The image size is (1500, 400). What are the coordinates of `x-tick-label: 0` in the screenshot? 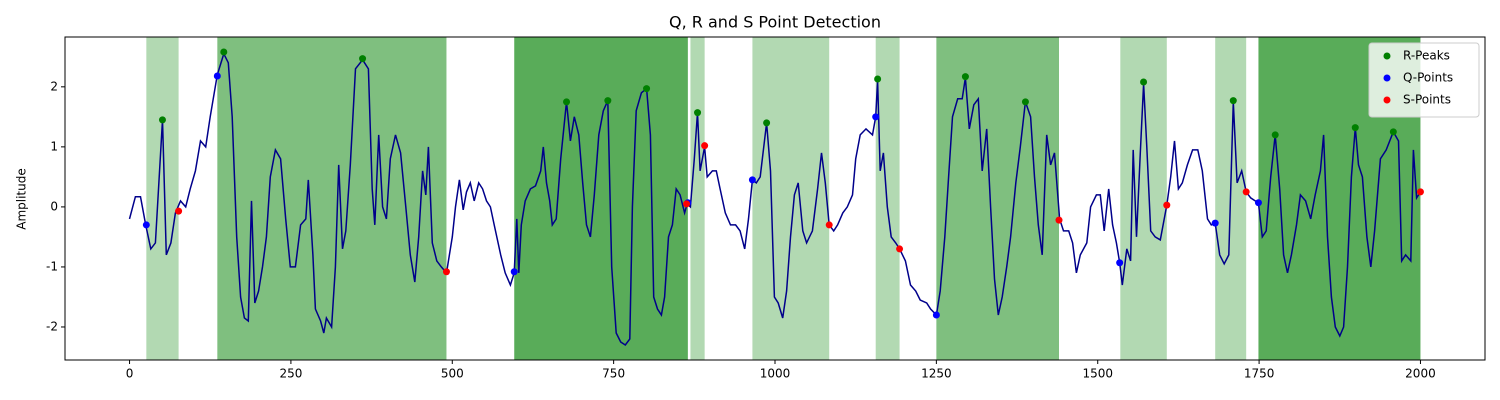 It's located at (130, 374).